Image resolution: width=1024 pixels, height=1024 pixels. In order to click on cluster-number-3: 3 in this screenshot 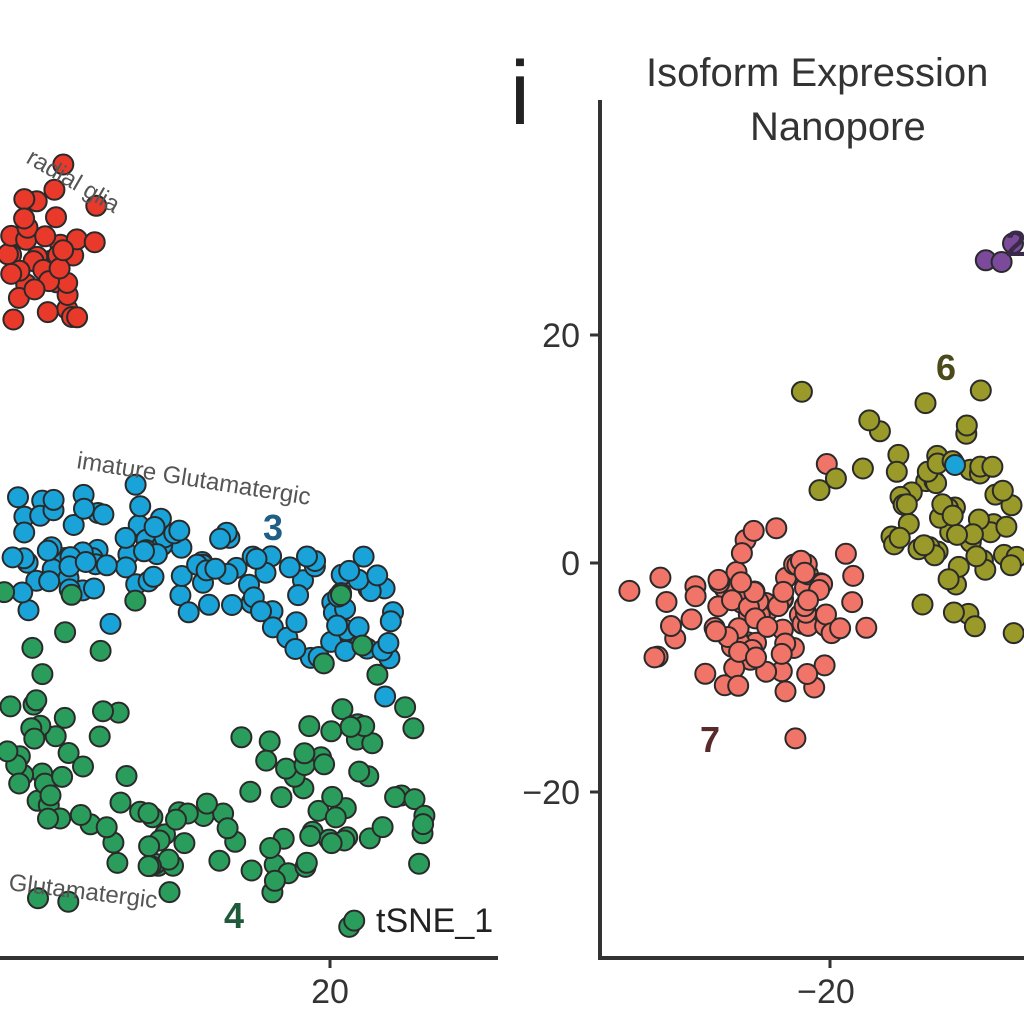, I will do `click(273, 527)`.